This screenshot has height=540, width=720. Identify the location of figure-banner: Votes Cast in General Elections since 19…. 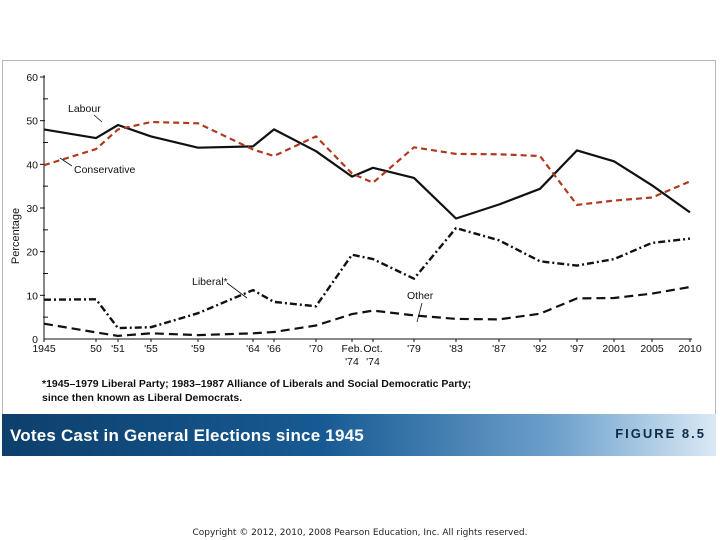
(359, 435).